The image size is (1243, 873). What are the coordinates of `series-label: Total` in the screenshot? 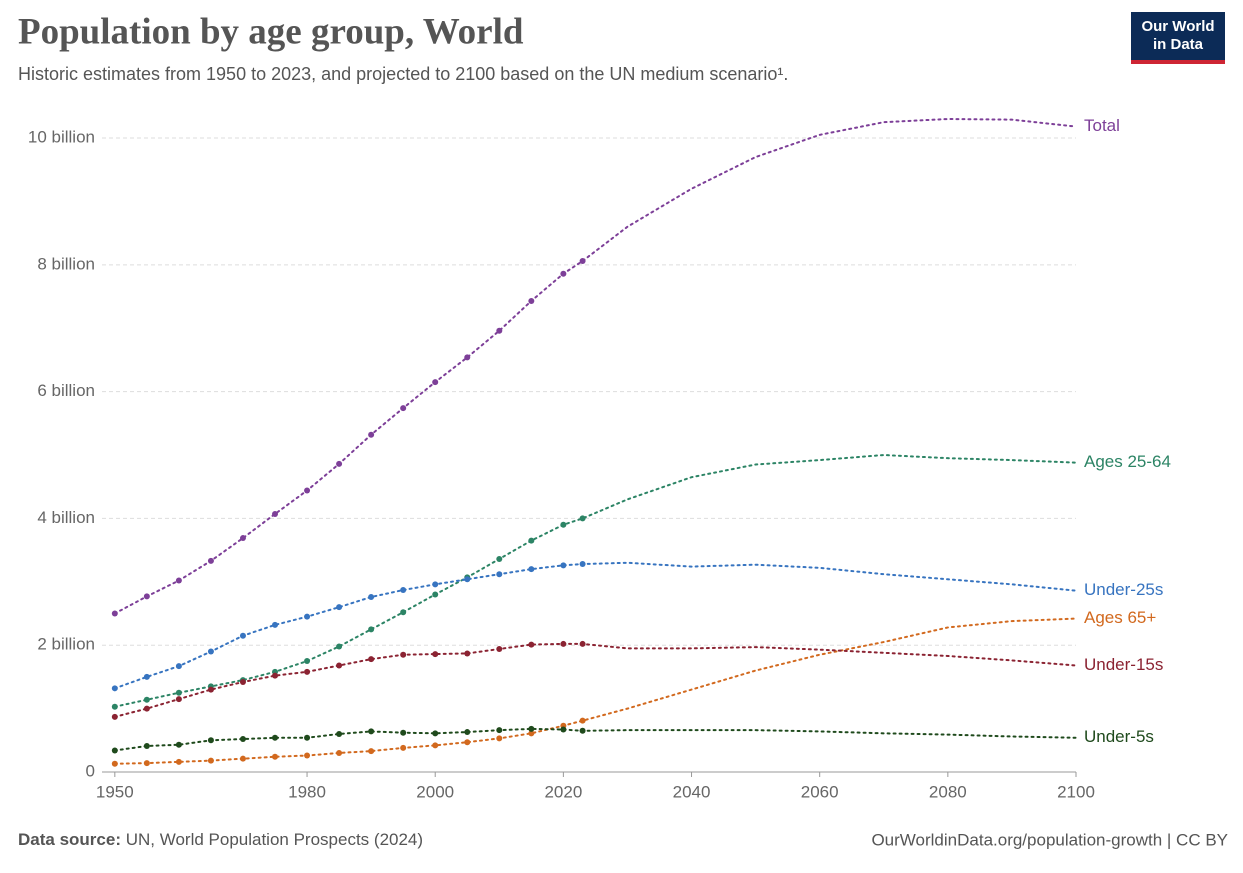 It's located at (1102, 125).